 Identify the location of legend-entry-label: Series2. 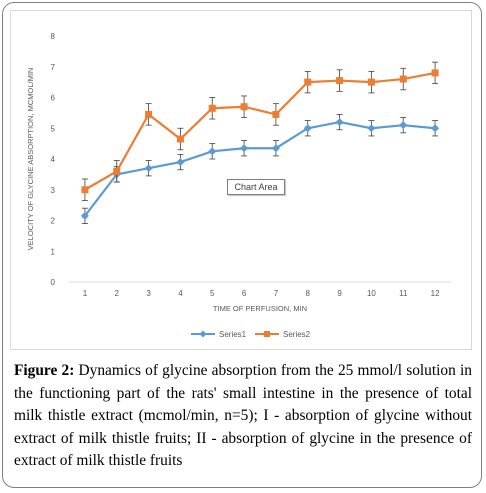
(297, 334).